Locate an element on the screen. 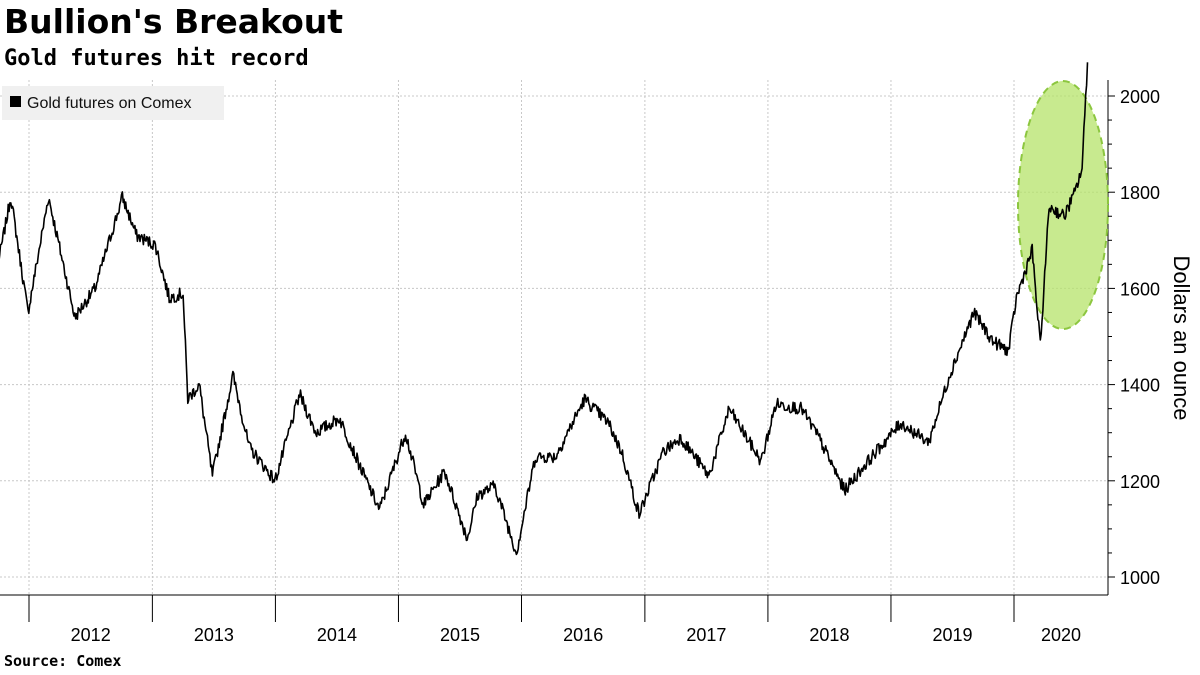  y-axis-label: Dollars an ounce is located at coordinates (1181, 337).